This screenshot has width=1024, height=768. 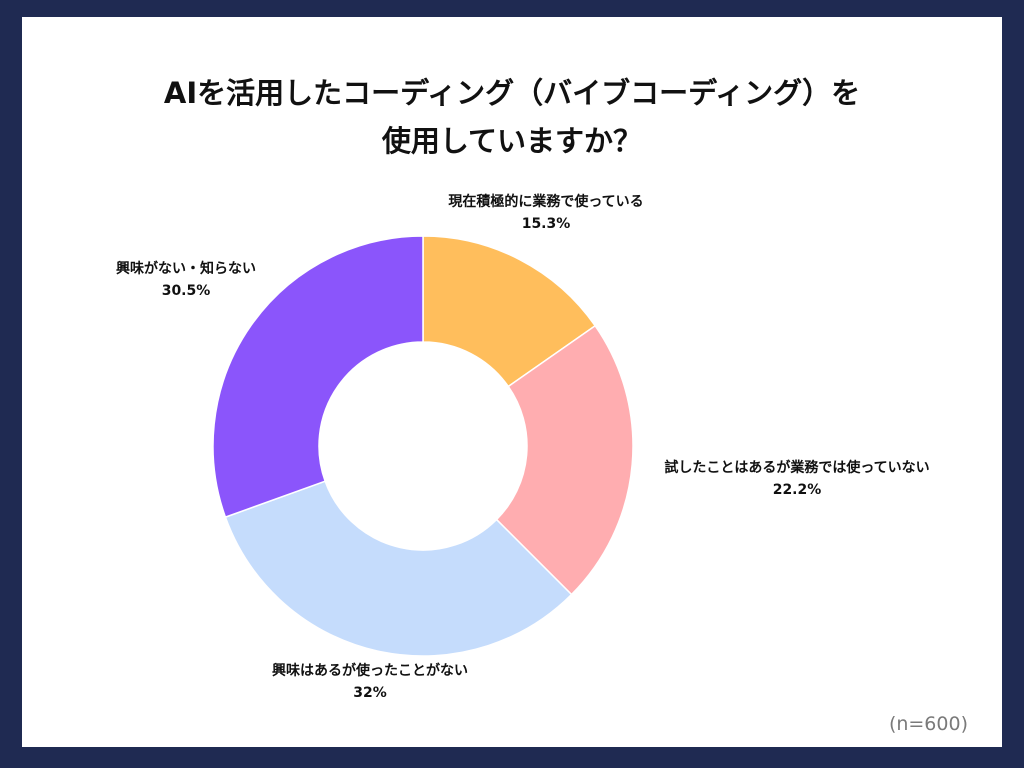 I want to click on slice-label-3: 興味はあるが使ったことがない, so click(x=370, y=670).